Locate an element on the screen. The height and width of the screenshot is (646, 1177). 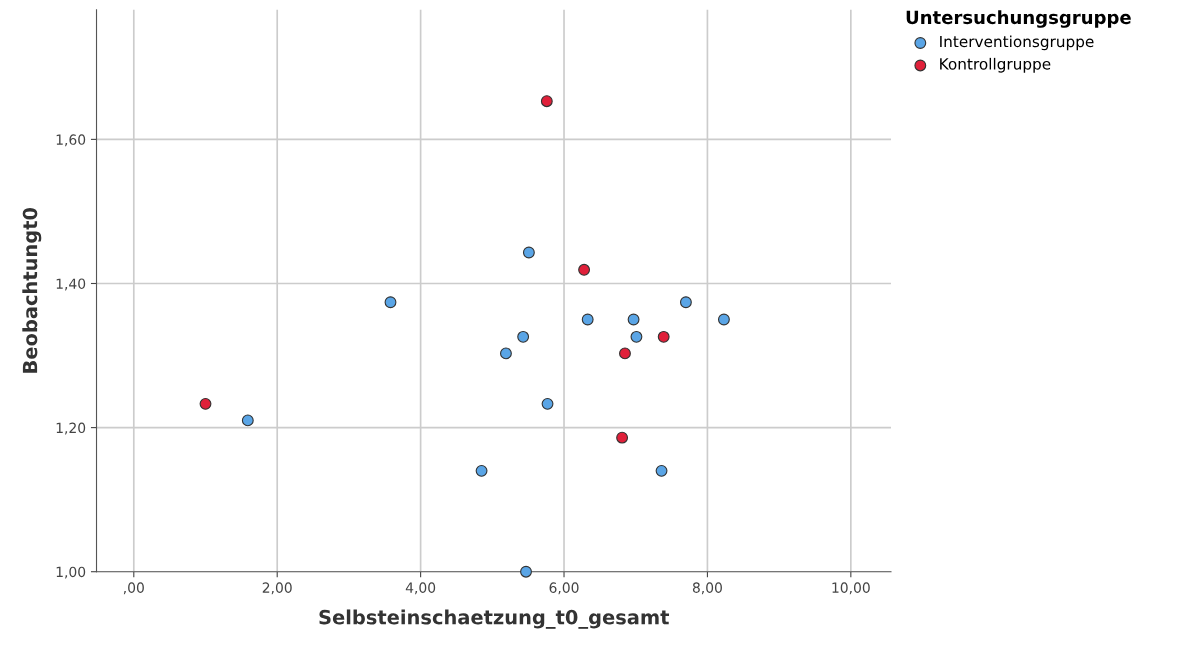
y-tick-label: 1,60 is located at coordinates (71, 140).